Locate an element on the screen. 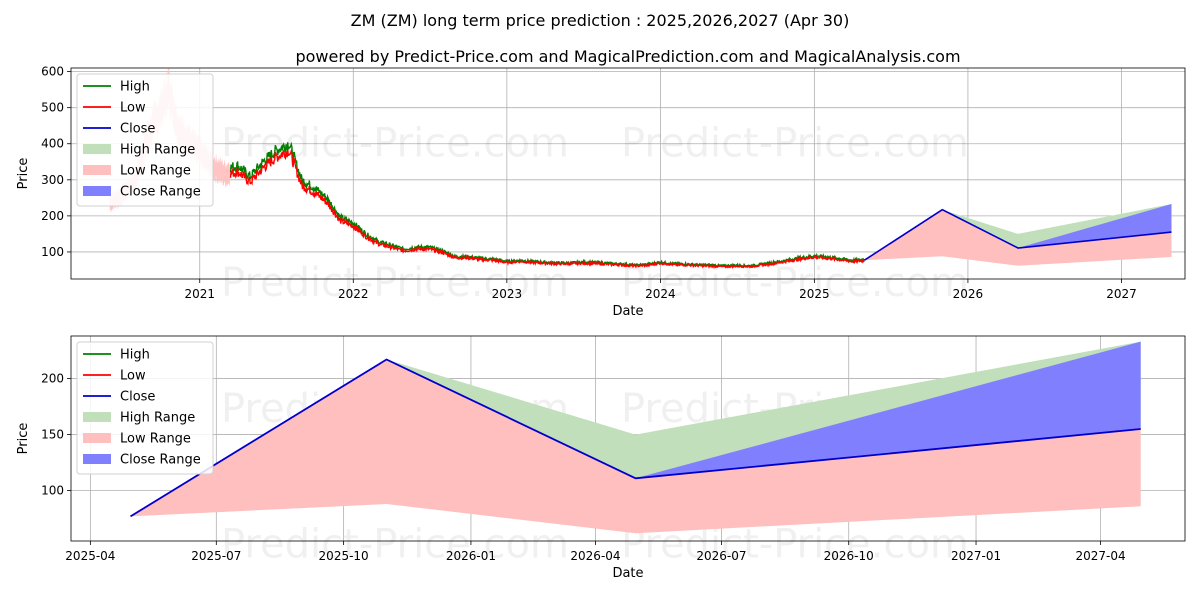 This screenshot has width=1200, height=604. x-tick-label: 2026-04 is located at coordinates (595, 556).